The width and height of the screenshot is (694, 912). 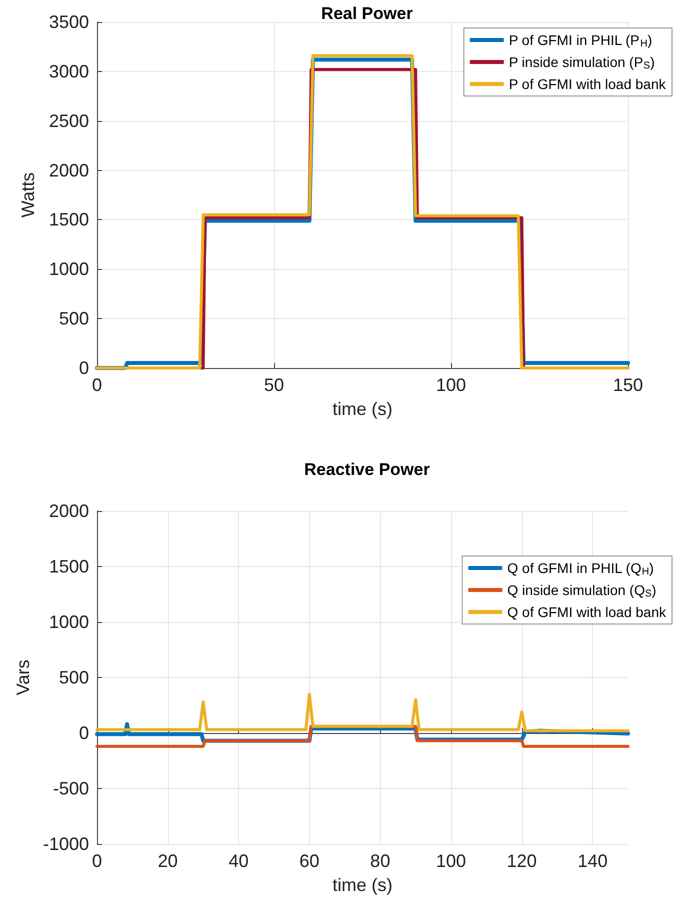 I want to click on chart-title: Reactive Power, so click(x=367, y=469).